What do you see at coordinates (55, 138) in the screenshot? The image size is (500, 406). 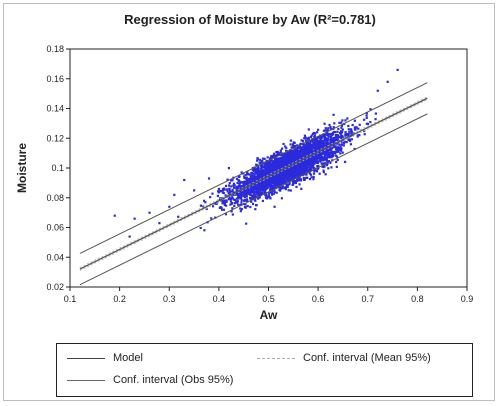 I see `y-tick-label: 0.12` at bounding box center [55, 138].